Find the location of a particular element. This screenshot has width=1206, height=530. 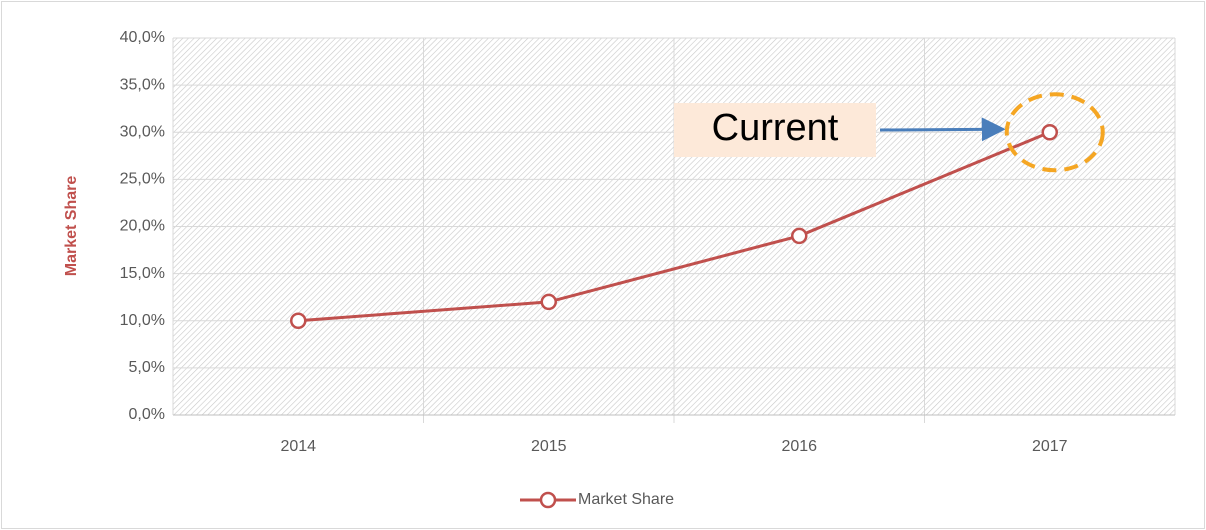

y-tick-label: 15,0% is located at coordinates (142, 273).